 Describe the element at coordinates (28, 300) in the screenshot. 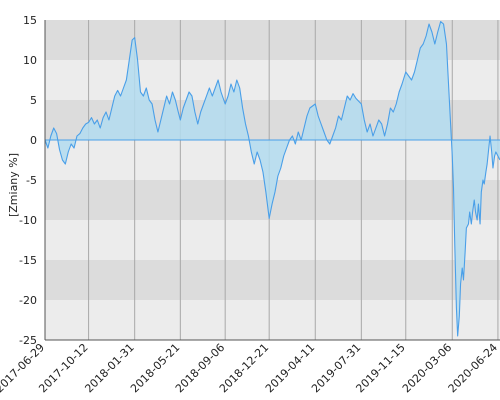

I see `y-tick-label: -20` at that location.